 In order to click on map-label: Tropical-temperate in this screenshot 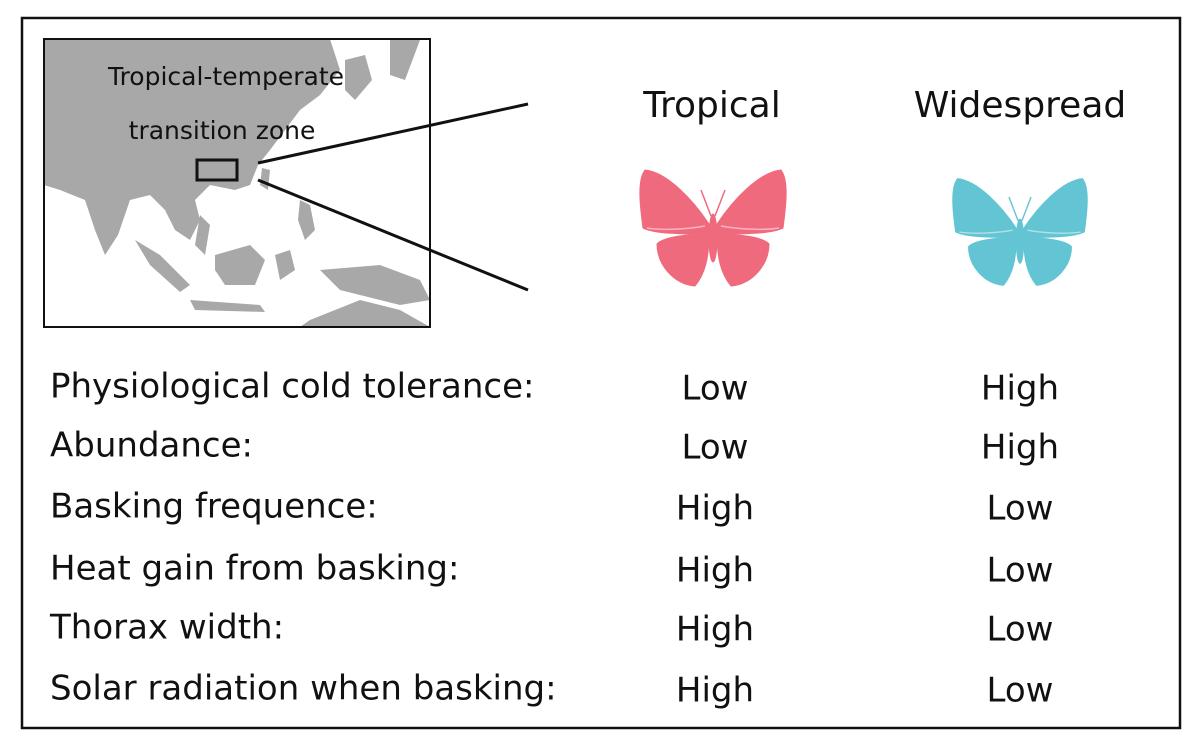, I will do `click(225, 76)`.